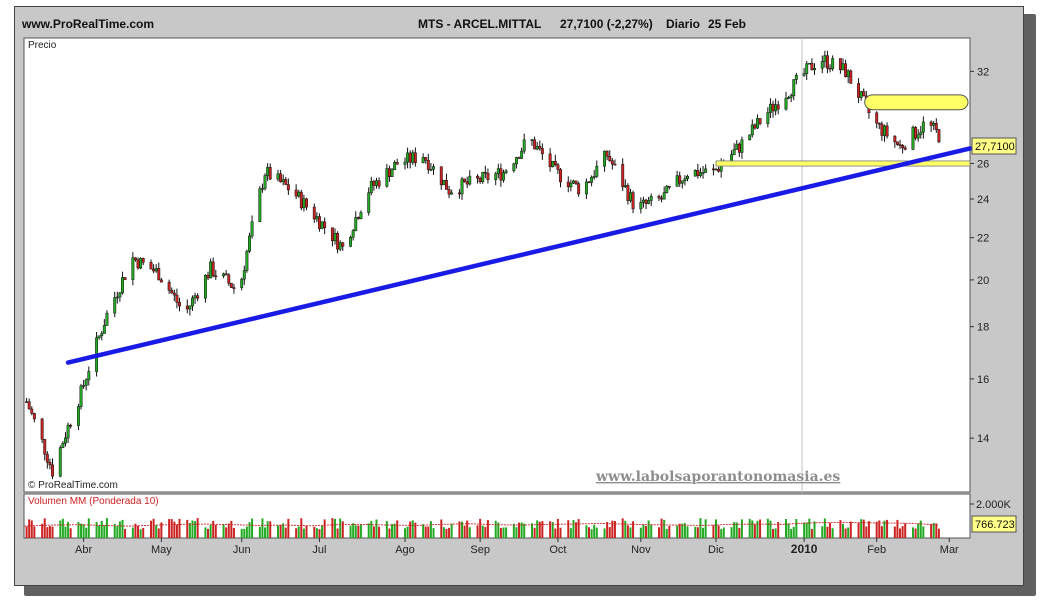  I want to click on volume-ma-line, so click(481, 524).